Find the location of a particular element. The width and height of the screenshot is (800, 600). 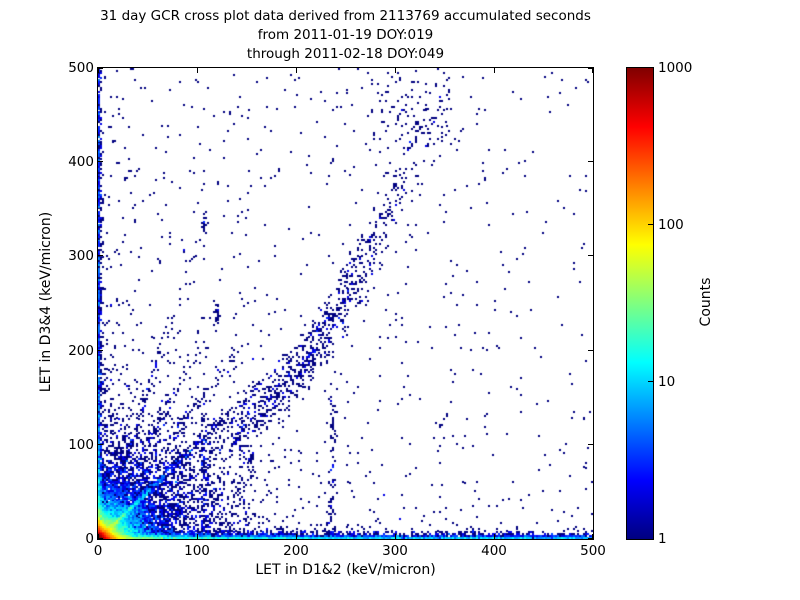

colorbar-tick-label: 10 is located at coordinates (667, 382).